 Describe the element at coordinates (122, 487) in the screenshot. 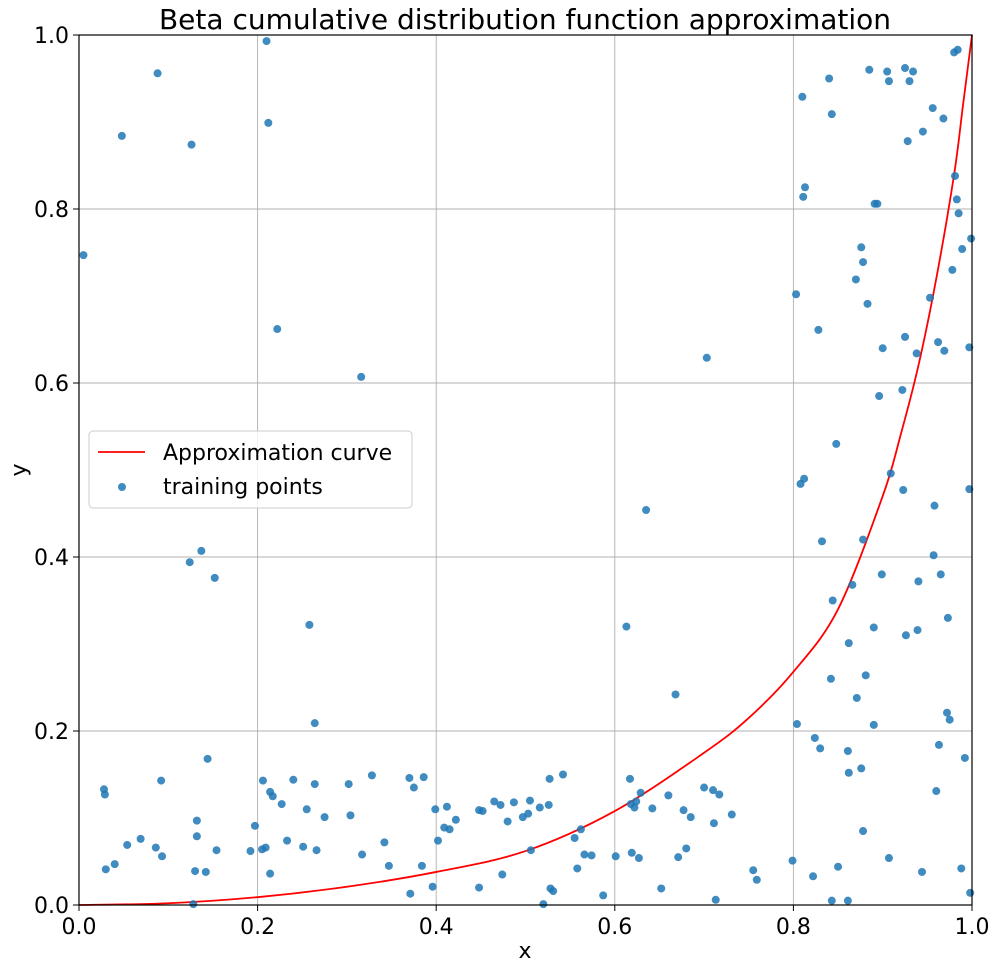

I see `legend-points-swatch` at that location.